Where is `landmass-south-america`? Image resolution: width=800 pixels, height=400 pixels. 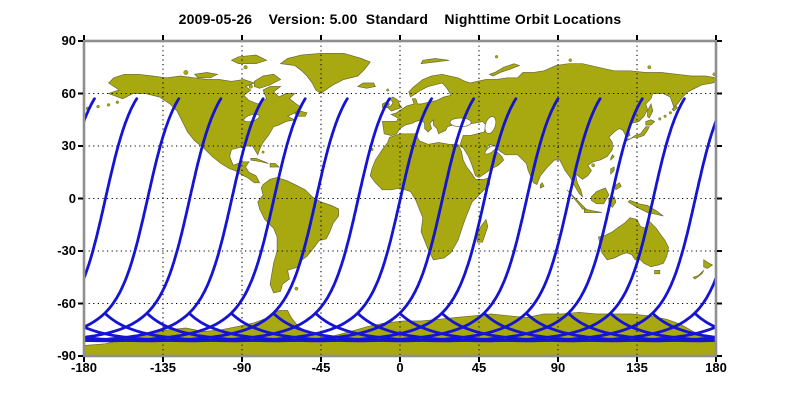 landmass-south-america is located at coordinates (298, 235).